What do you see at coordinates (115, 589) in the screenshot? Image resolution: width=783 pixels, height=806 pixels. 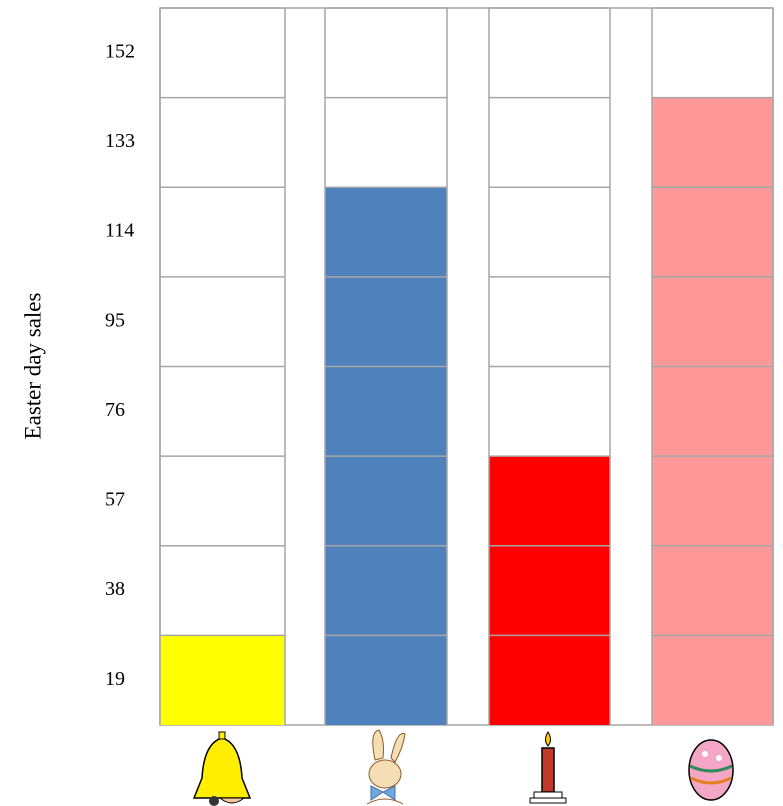 I see `y-tick-label: 38` at bounding box center [115, 589].